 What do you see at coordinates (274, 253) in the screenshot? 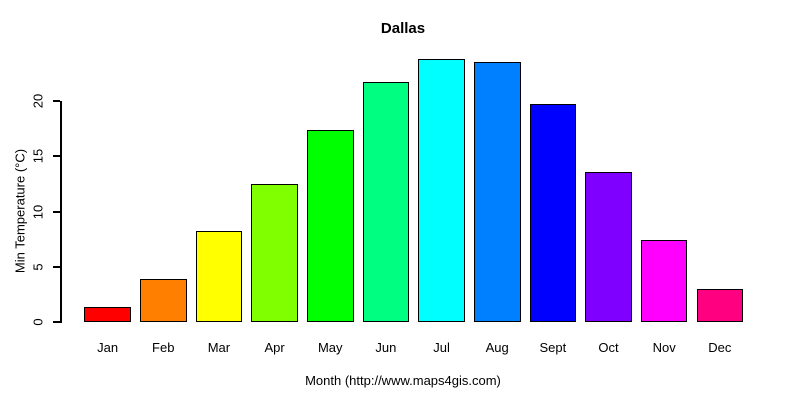
I see `bar-apr` at bounding box center [274, 253].